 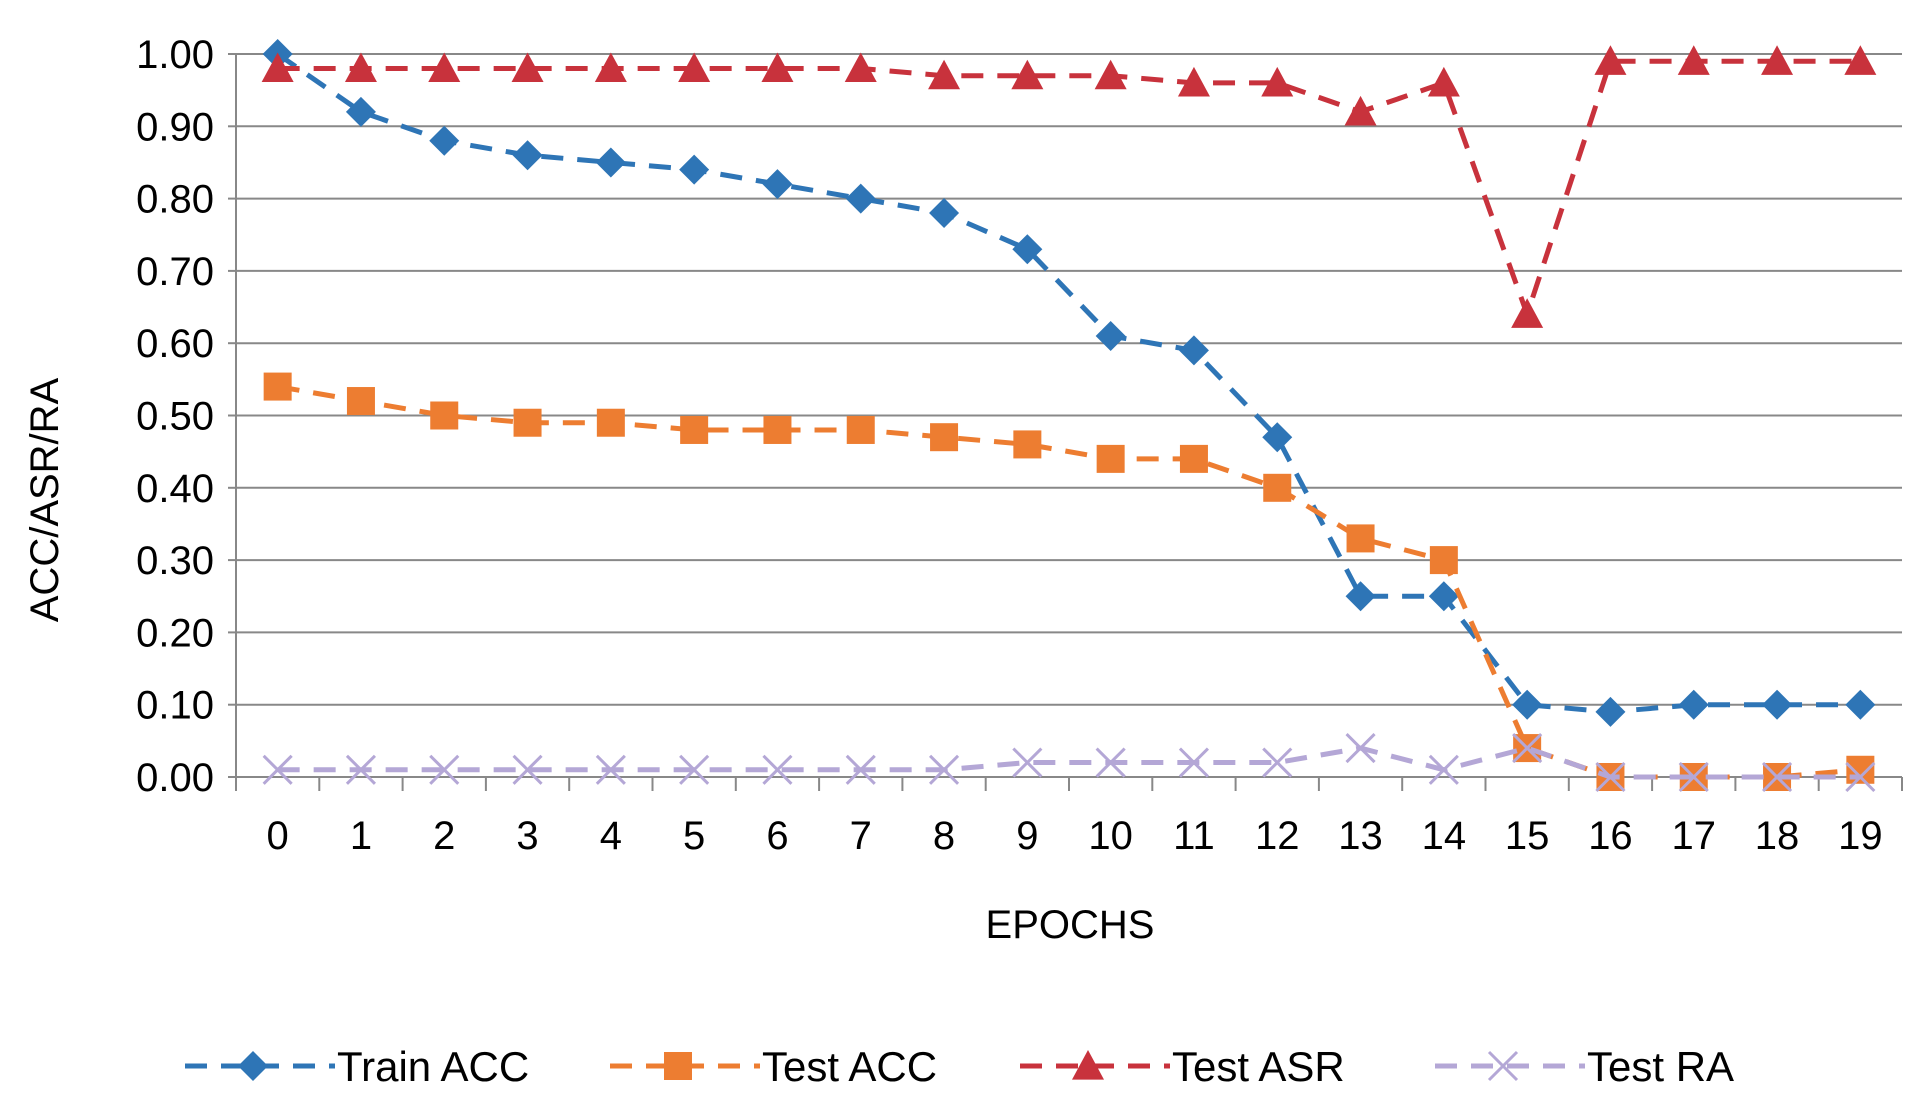 I want to click on y-tick-label: 0.30, so click(x=175, y=561).